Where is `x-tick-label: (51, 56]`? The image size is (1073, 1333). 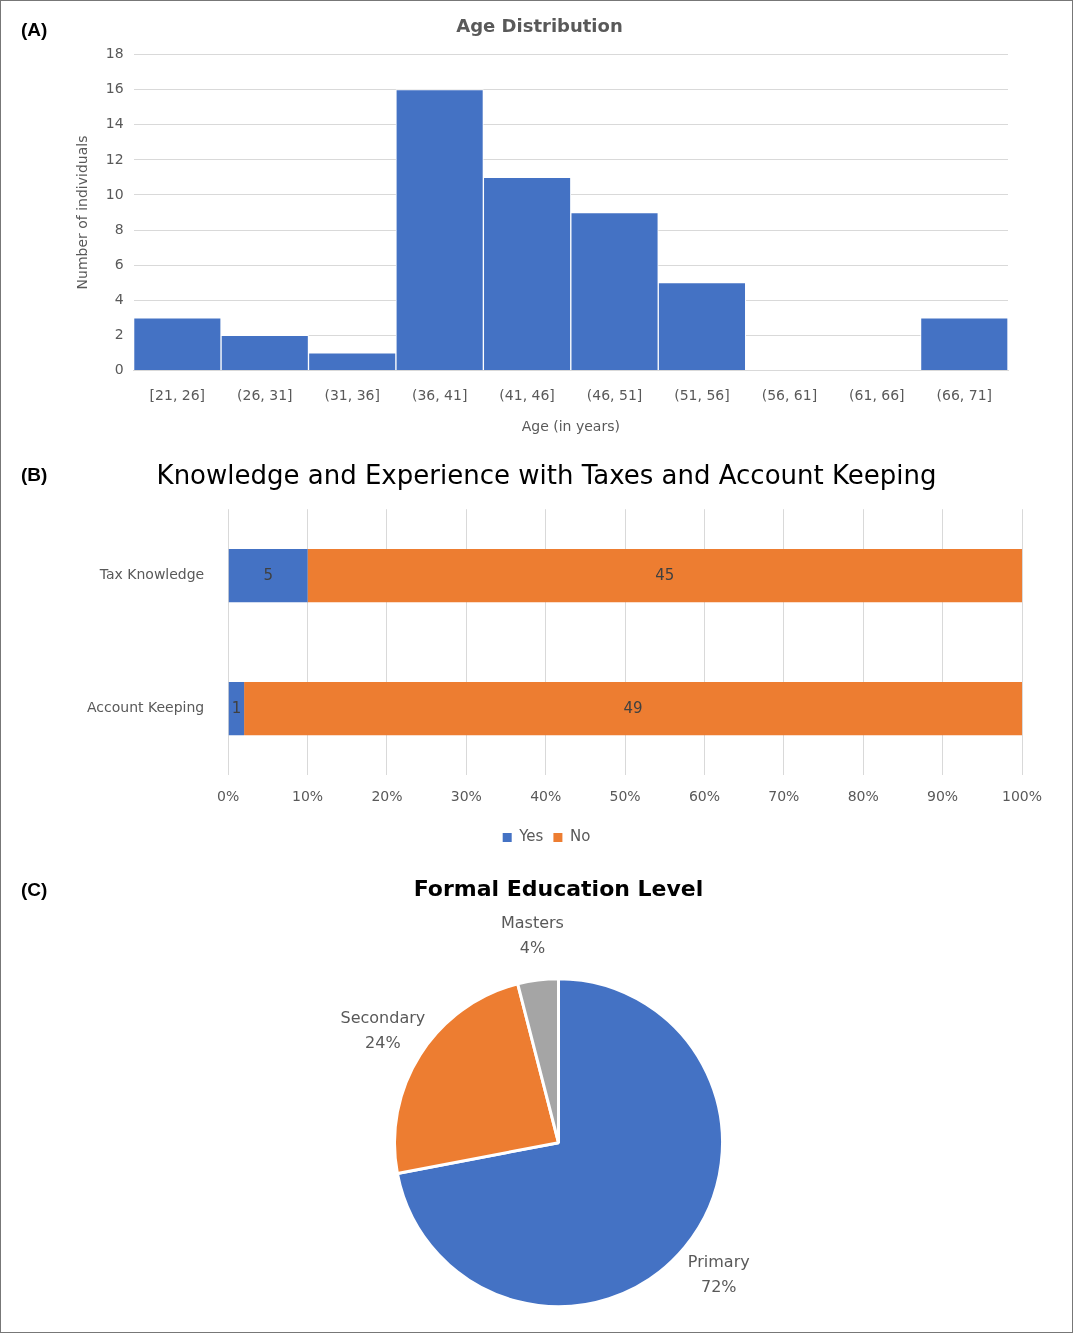 x-tick-label: (51, 56] is located at coordinates (702, 395).